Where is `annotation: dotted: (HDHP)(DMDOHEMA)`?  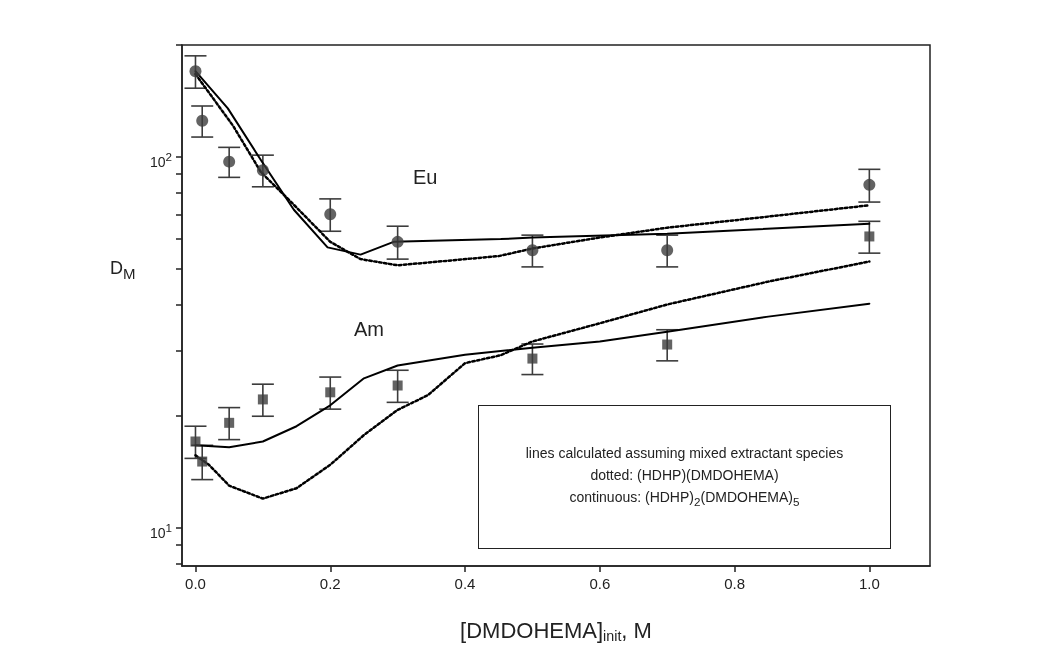
annotation: dotted: (HDHP)(DMDOHEMA) is located at coordinates (684, 475).